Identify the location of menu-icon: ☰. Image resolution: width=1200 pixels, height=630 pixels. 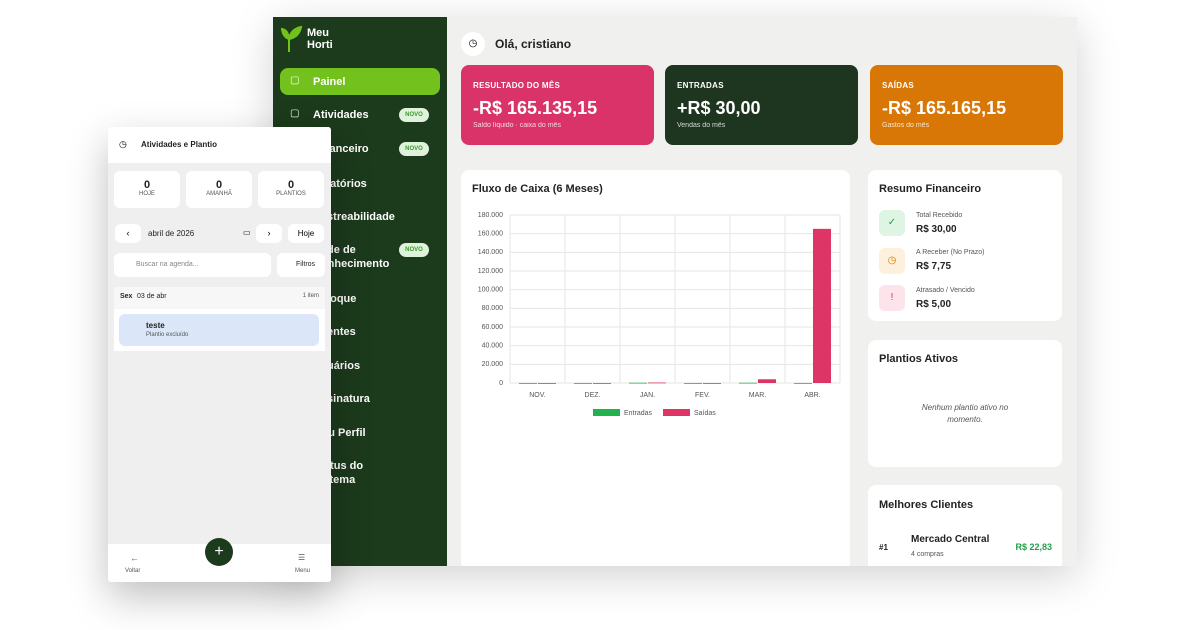
(302, 557).